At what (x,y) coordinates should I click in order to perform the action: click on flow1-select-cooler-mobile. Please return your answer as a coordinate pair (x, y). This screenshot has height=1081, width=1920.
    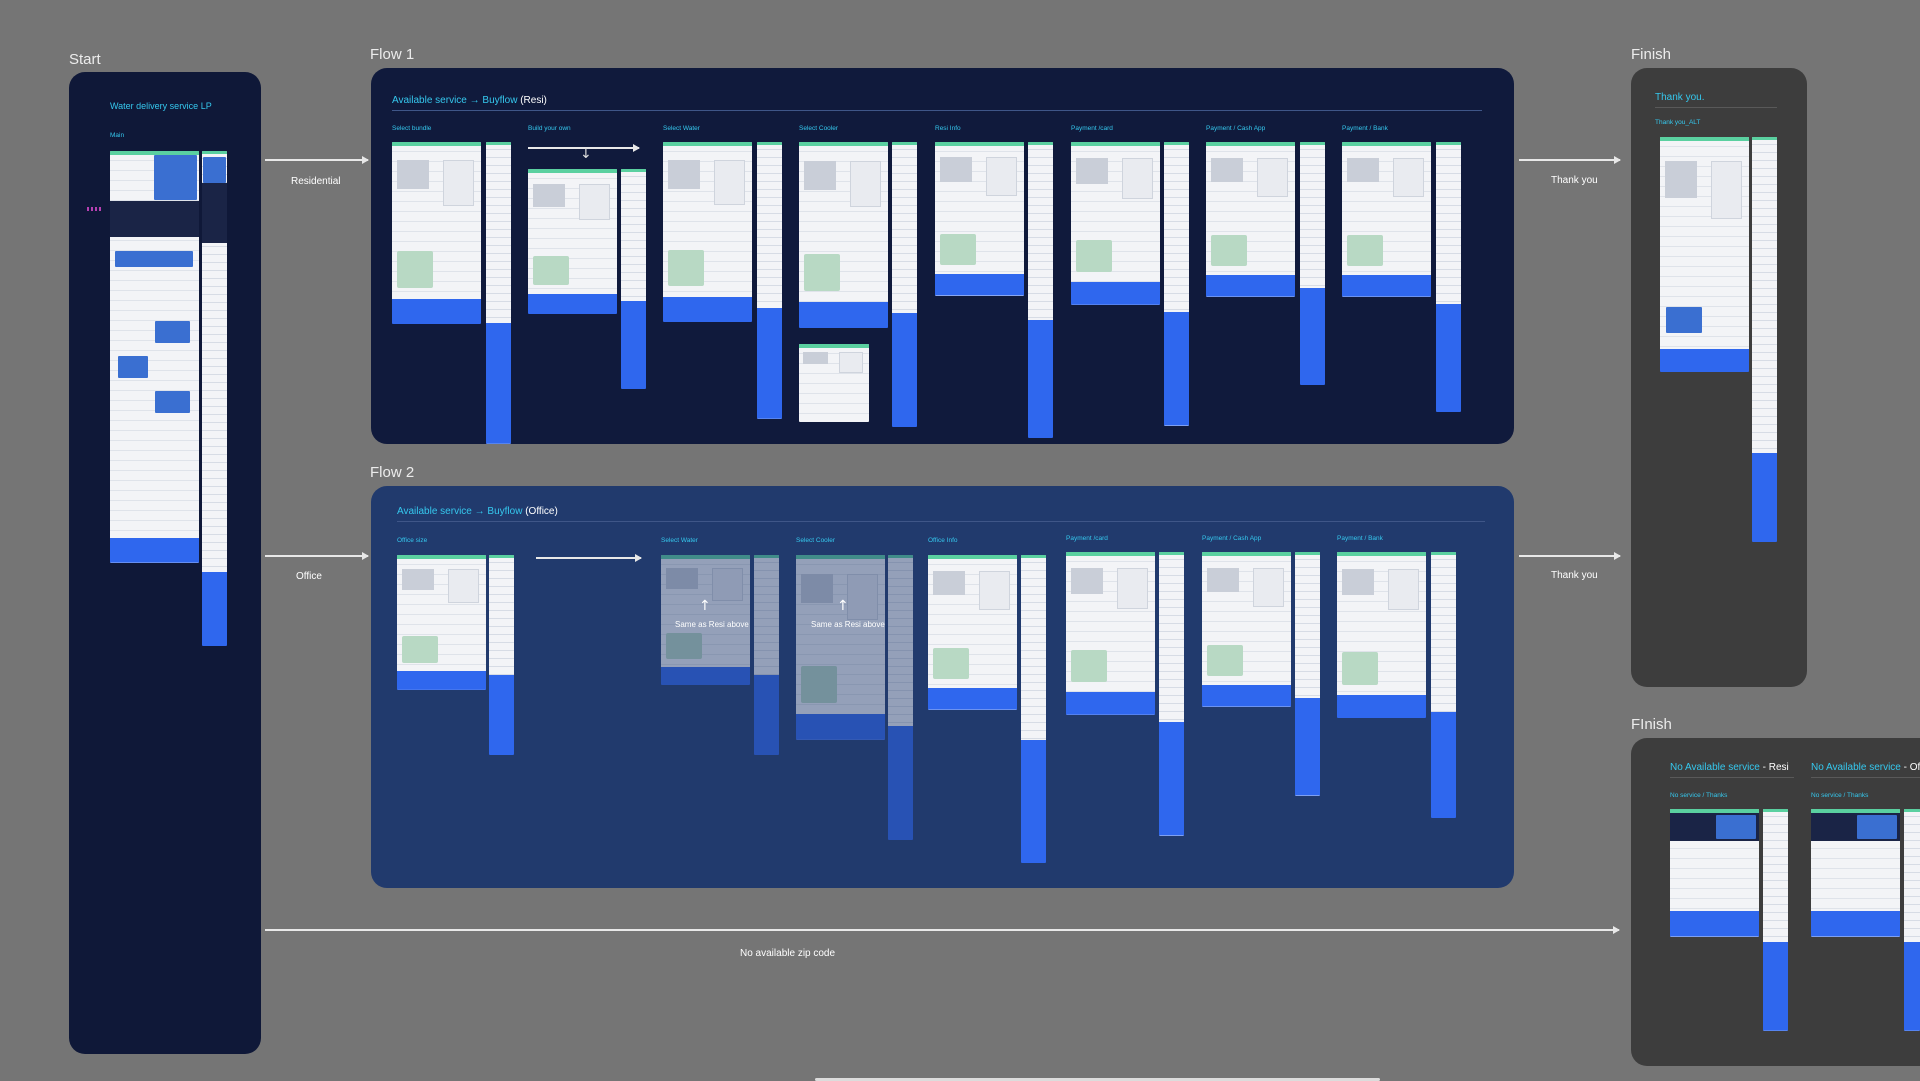
    Looking at the image, I should click on (904, 284).